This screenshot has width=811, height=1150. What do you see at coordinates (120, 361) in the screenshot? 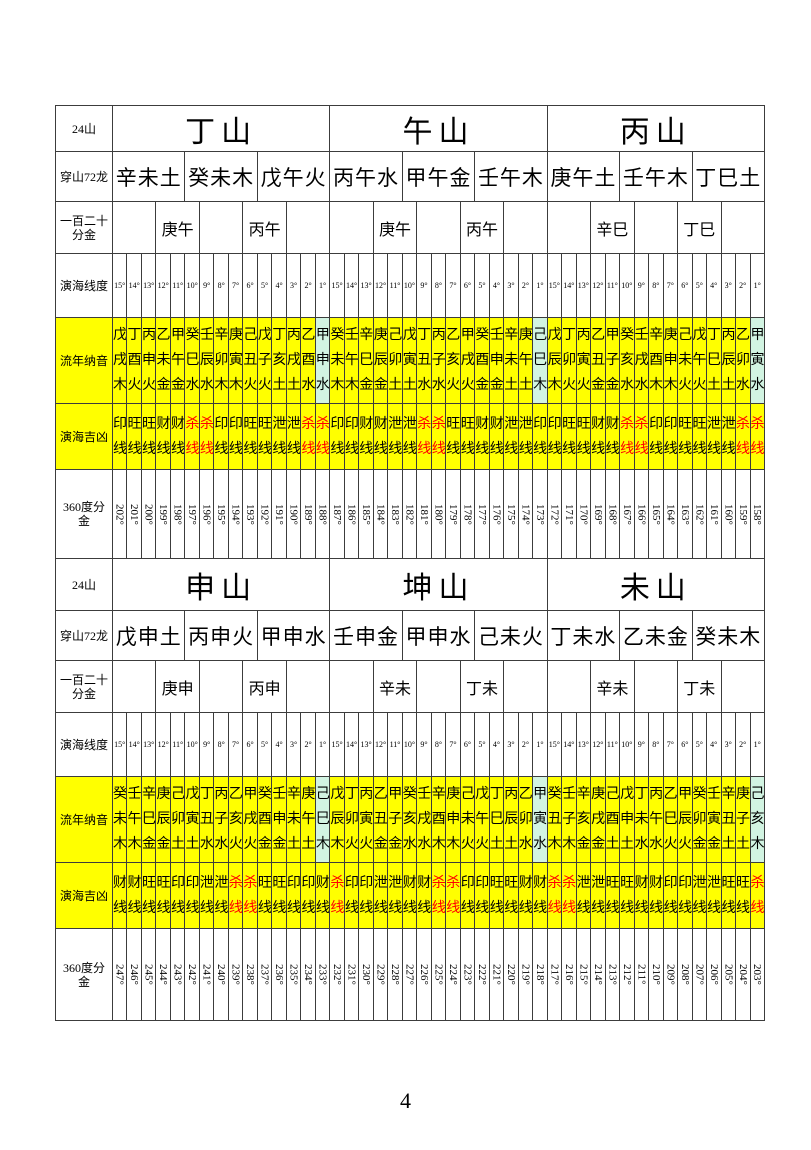
I see `nayin-cell: 戊戌木` at bounding box center [120, 361].